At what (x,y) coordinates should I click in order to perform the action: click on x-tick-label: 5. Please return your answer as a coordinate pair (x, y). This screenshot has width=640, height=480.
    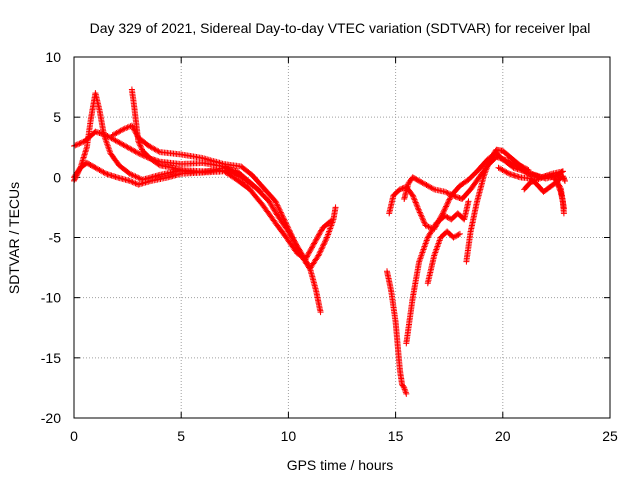
    Looking at the image, I should click on (181, 436).